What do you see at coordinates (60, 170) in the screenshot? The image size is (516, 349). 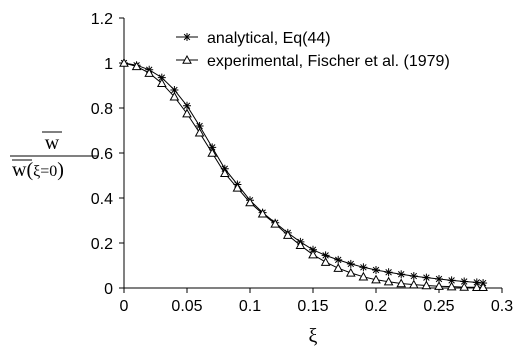 I see `y-label-denominator-post: )` at bounding box center [60, 170].